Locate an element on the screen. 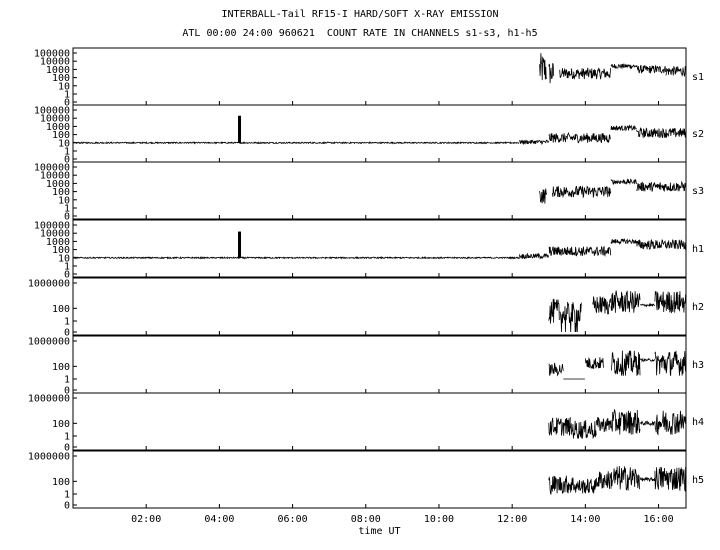 The height and width of the screenshot is (550, 720). series-line-s2 is located at coordinates (379, 134).